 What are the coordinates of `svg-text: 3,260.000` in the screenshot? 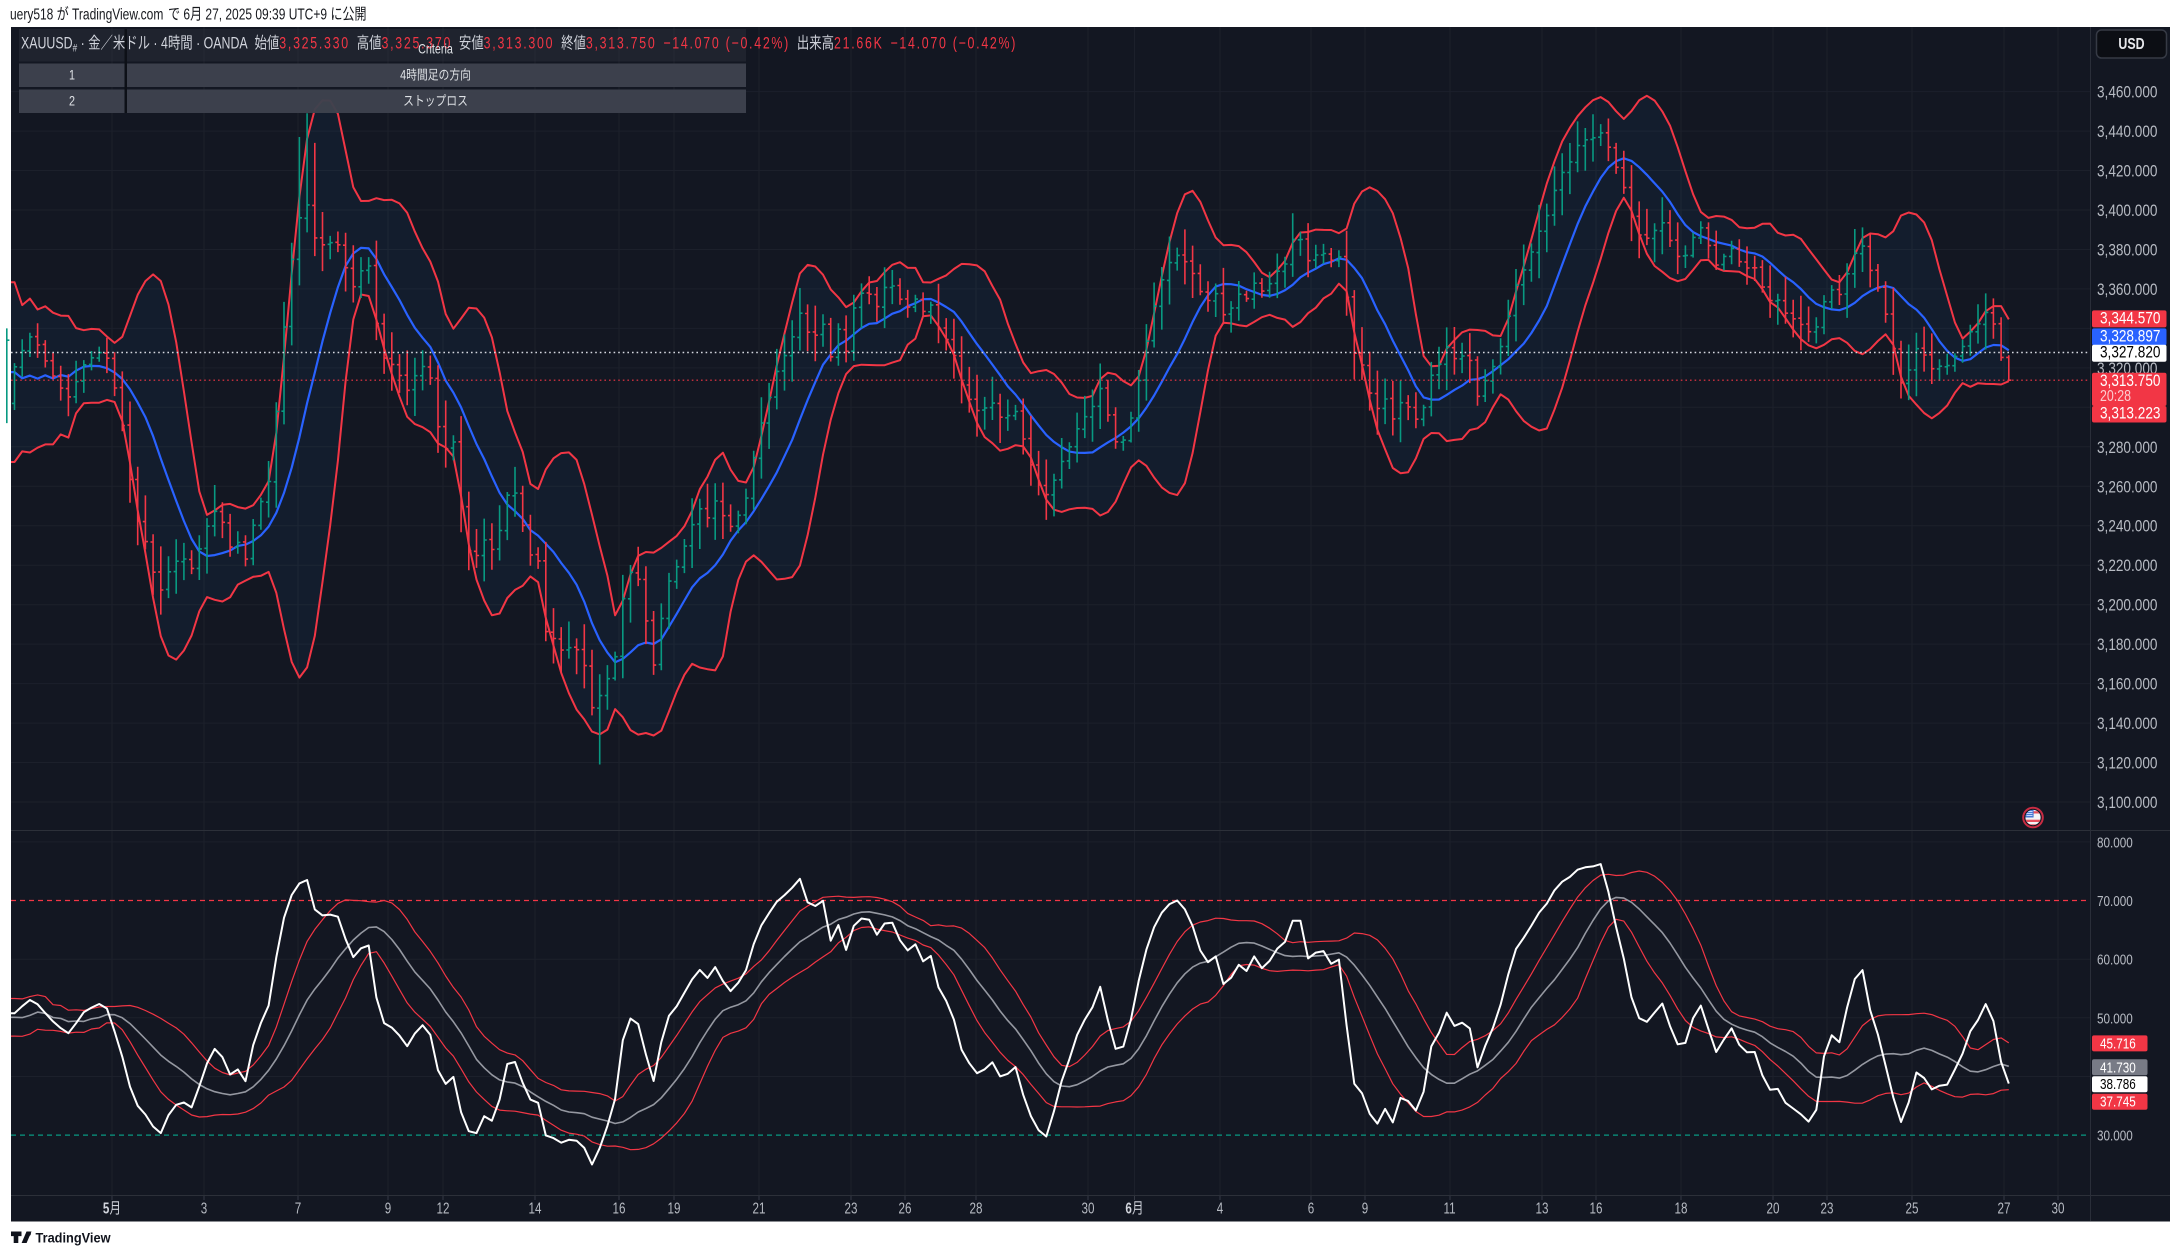 It's located at (2127, 487).